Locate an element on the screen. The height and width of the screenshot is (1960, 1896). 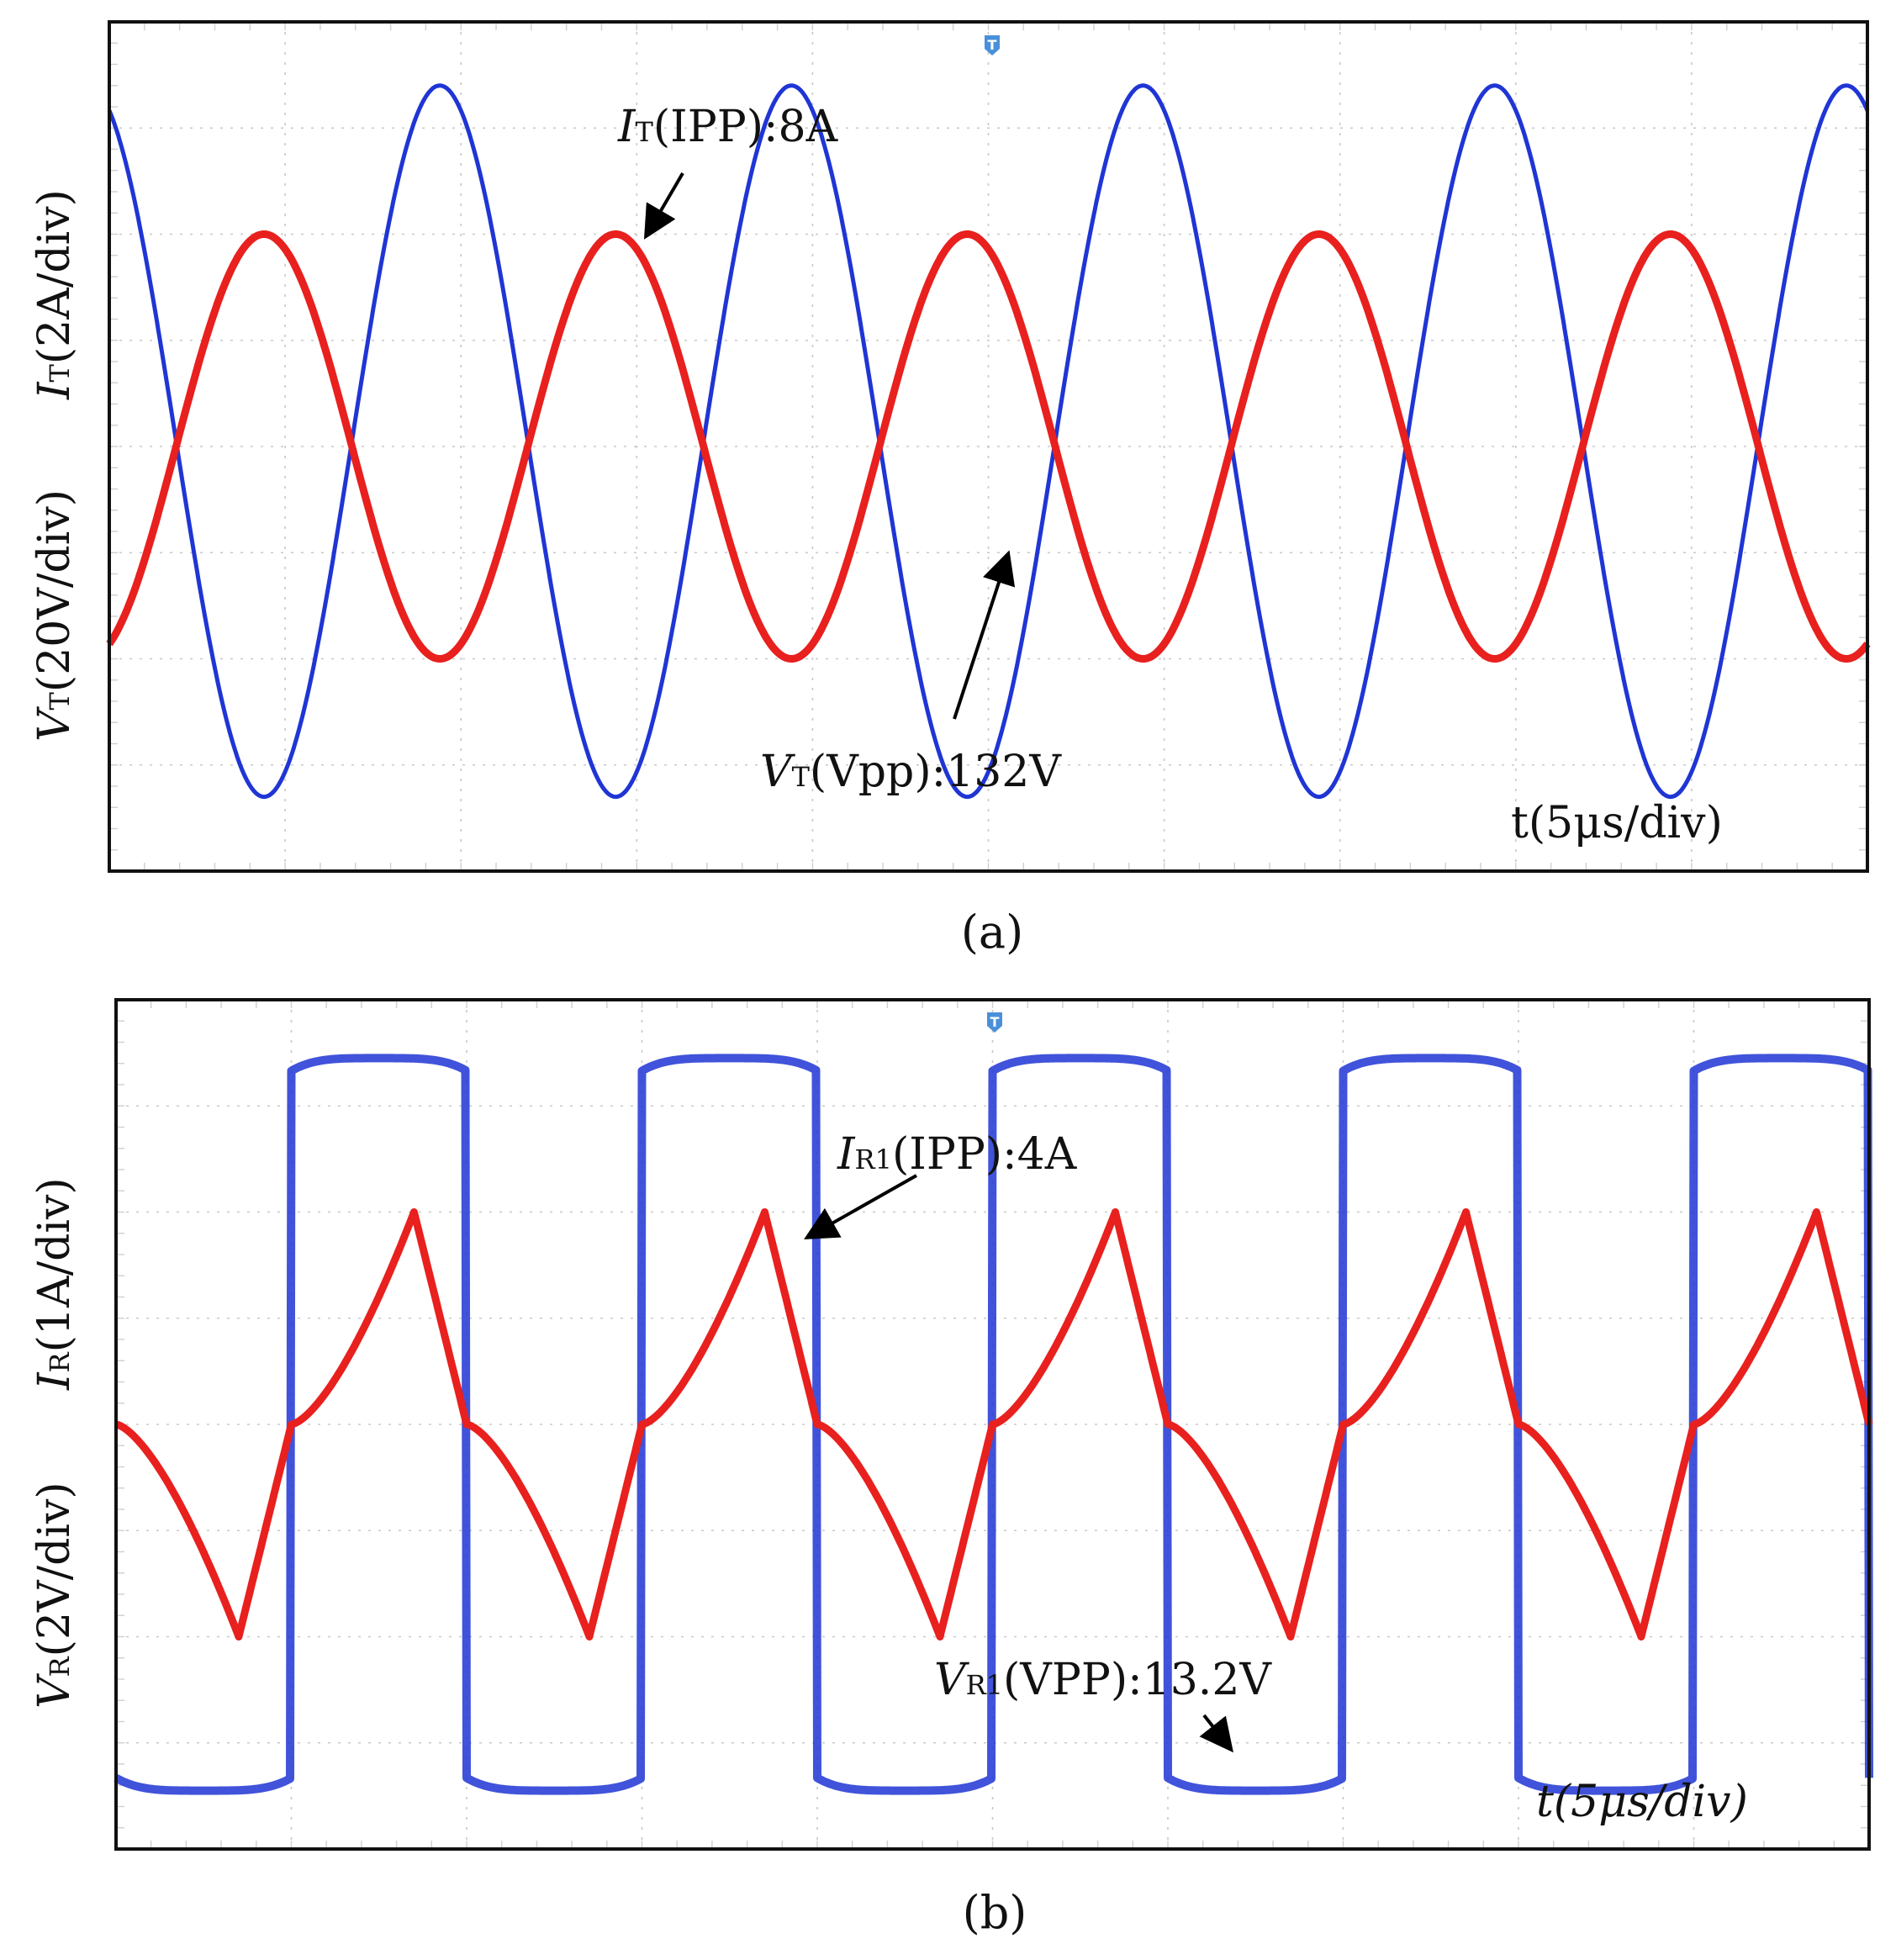
panel-a-y-label-voltage: VT(20V/div) is located at coordinates (54, 615).